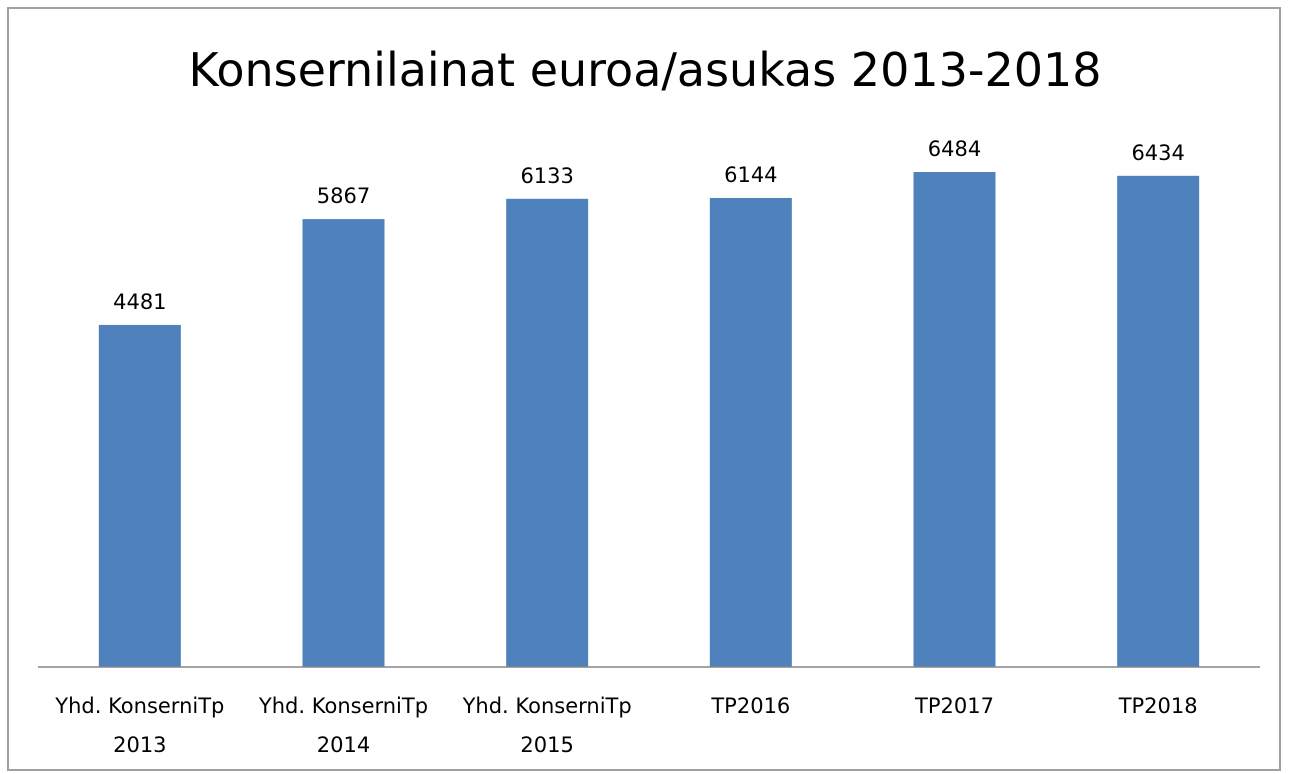 The width and height of the screenshot is (1289, 774). I want to click on data-label: 5867, so click(343, 196).